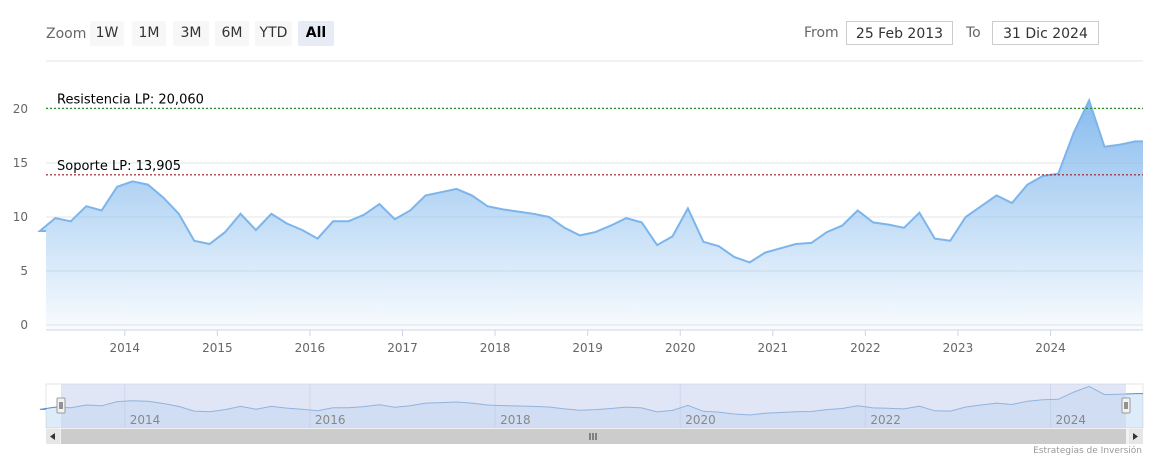 The image size is (1157, 472). What do you see at coordinates (402, 348) in the screenshot?
I see `x-tick-label: 2017` at bounding box center [402, 348].